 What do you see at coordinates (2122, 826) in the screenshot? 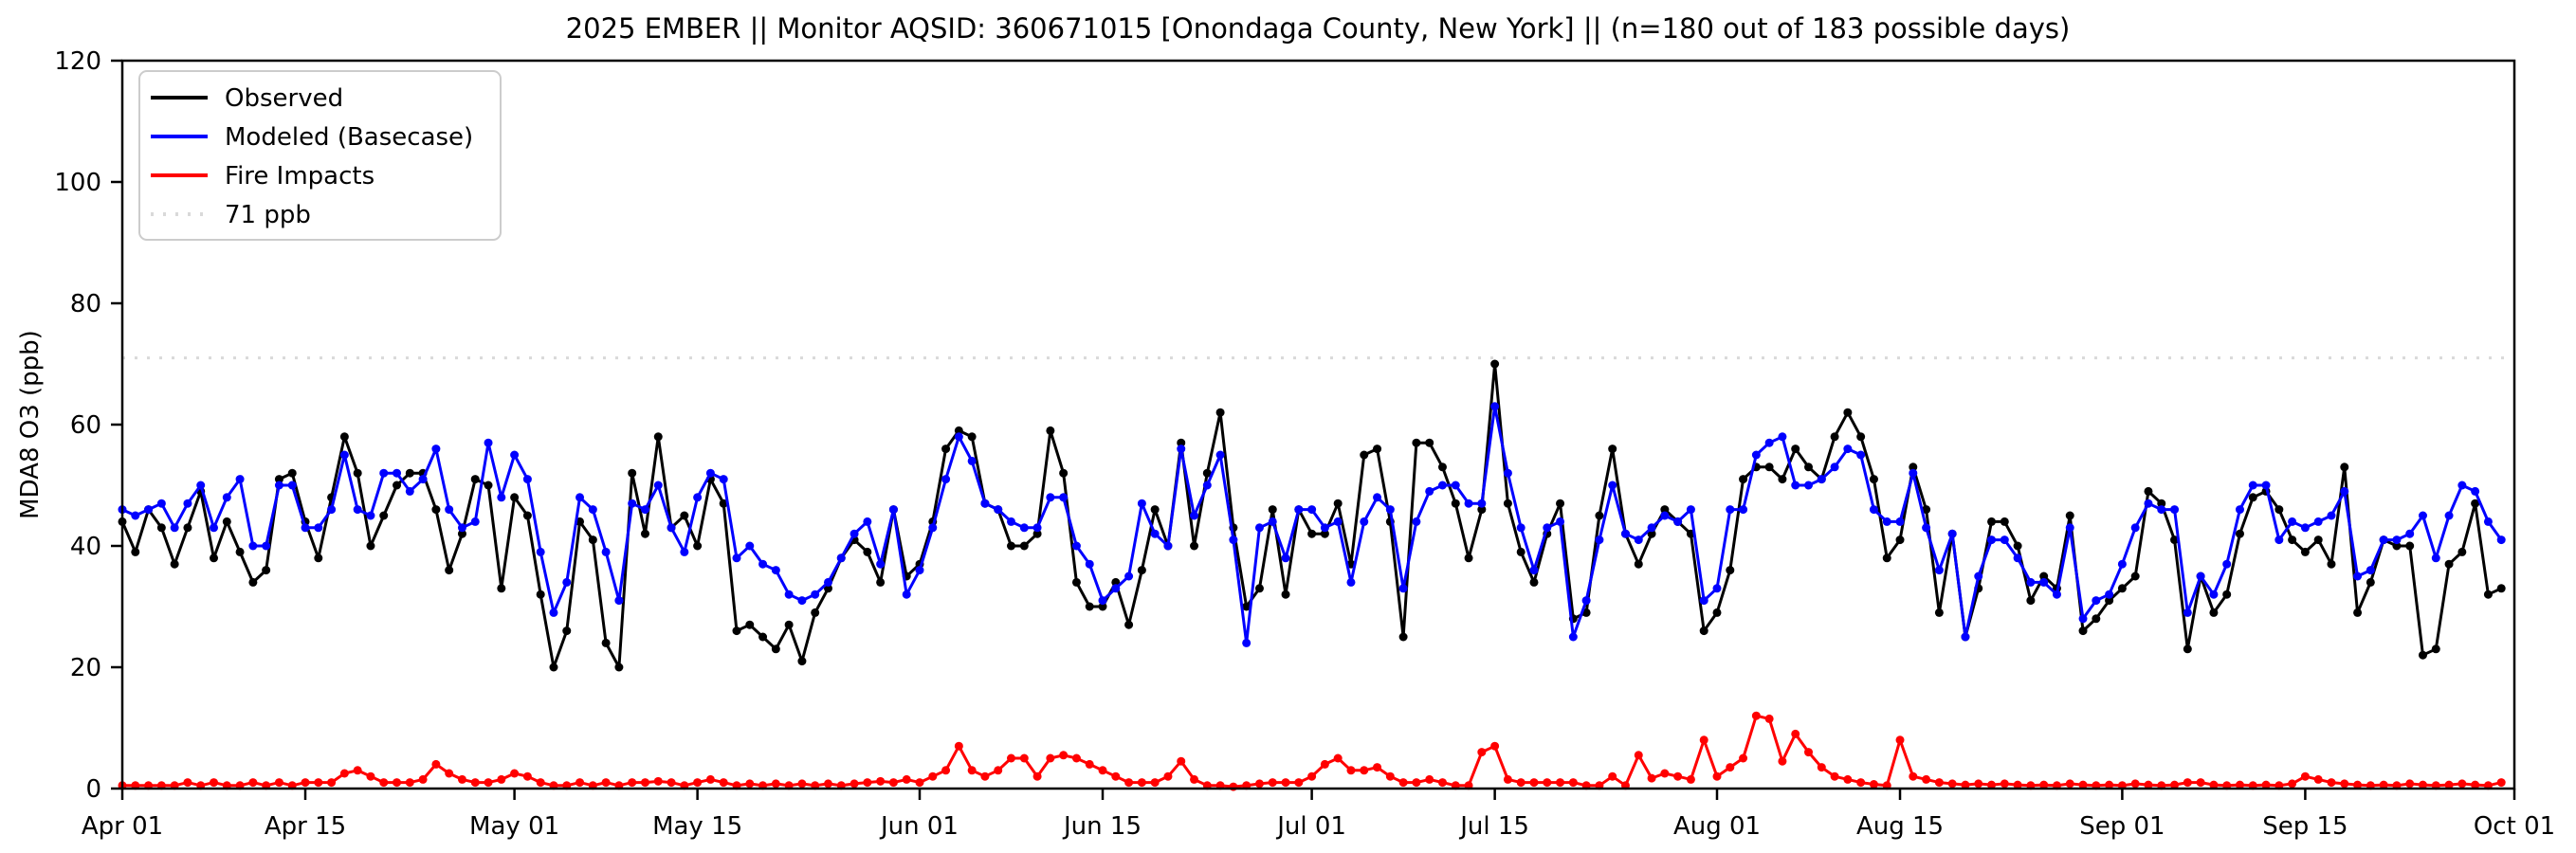
I see `x-tick-label: Sep 01` at bounding box center [2122, 826].